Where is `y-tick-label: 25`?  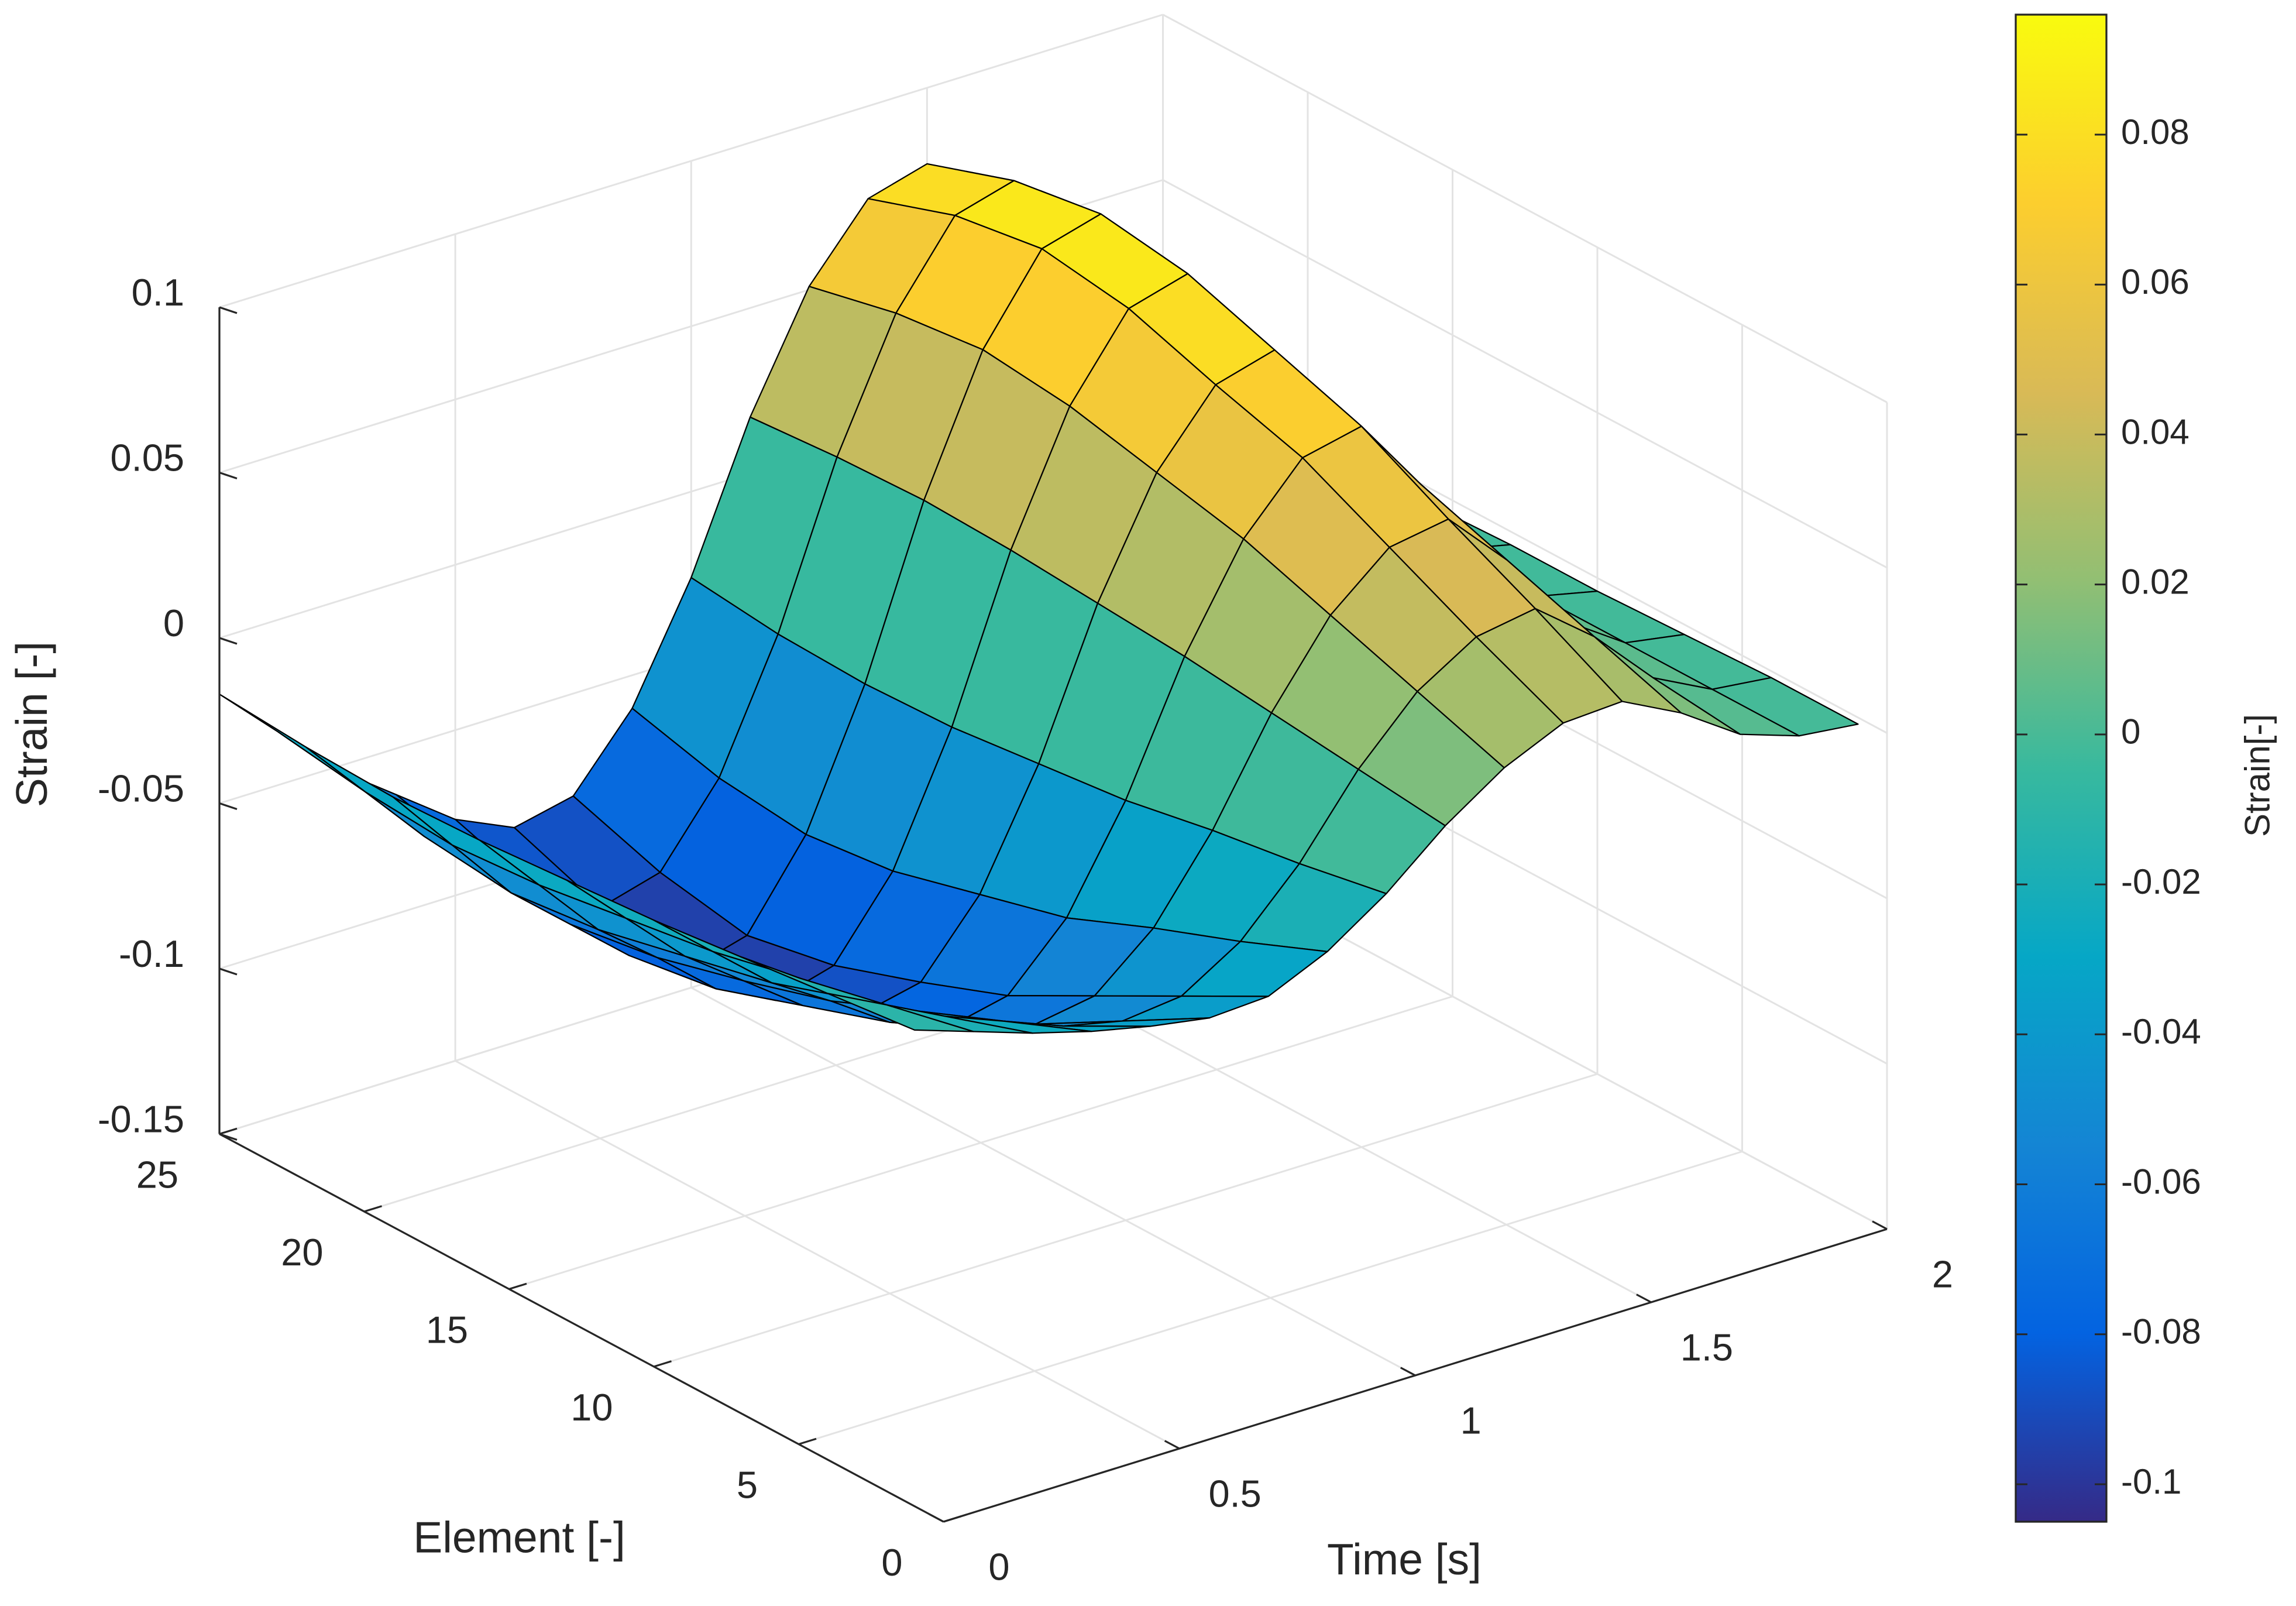
y-tick-label: 25 is located at coordinates (157, 1175).